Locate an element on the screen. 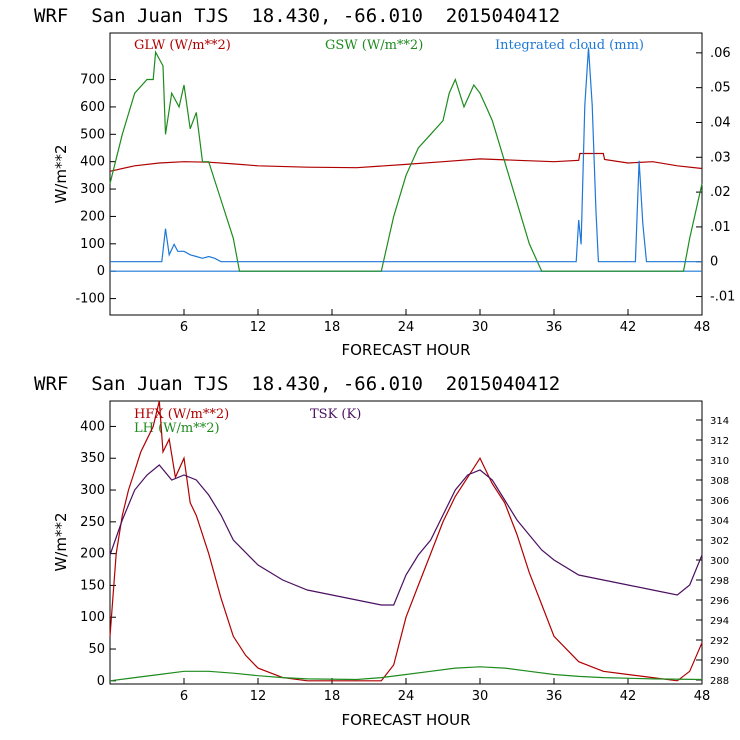 The width and height of the screenshot is (740, 740). y2-tick-label: .03 is located at coordinates (720, 157).